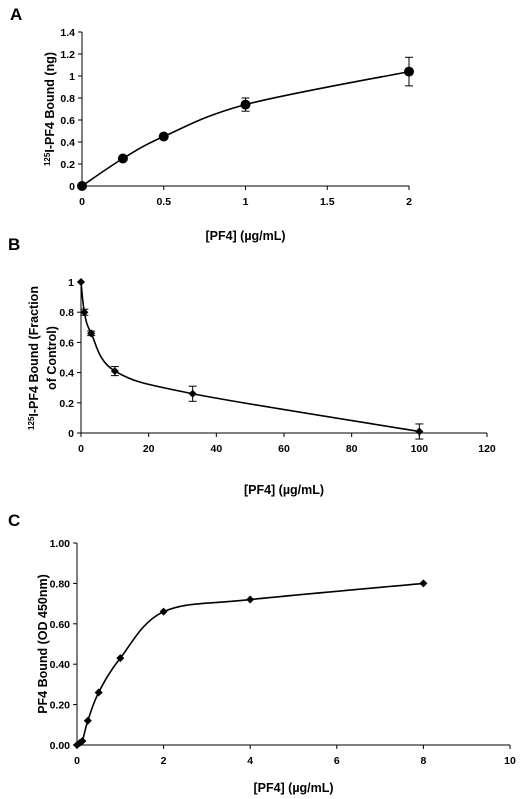 The image size is (520, 799). What do you see at coordinates (52, 358) in the screenshot?
I see `y-axis-label-line2: of Control)` at bounding box center [52, 358].